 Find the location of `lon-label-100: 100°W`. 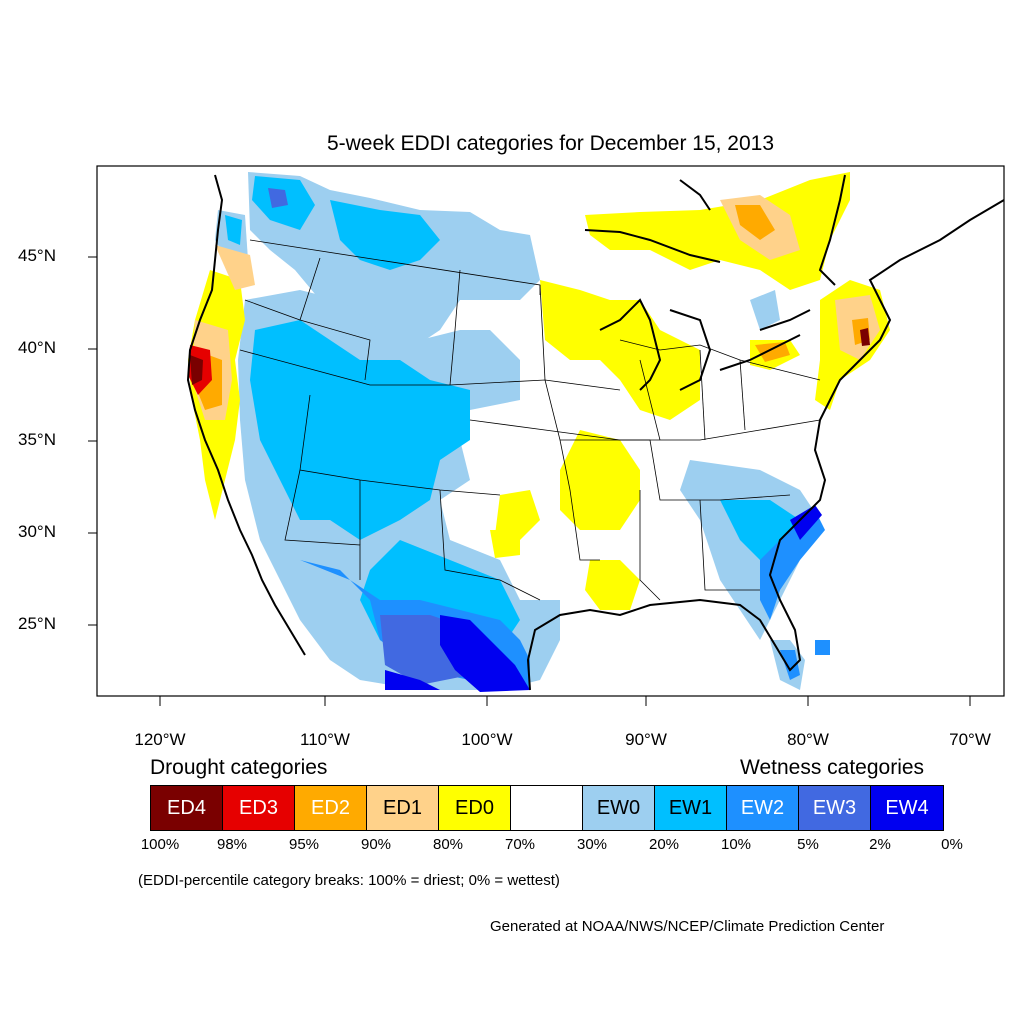

lon-label-100: 100°W is located at coordinates (487, 739).